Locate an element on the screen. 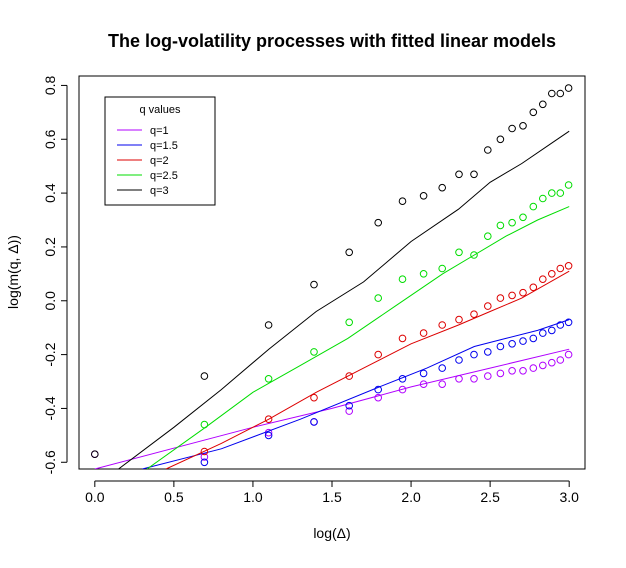 Image resolution: width=626 pixels, height=568 pixels. x-tick-label: 0.5 is located at coordinates (174, 497).